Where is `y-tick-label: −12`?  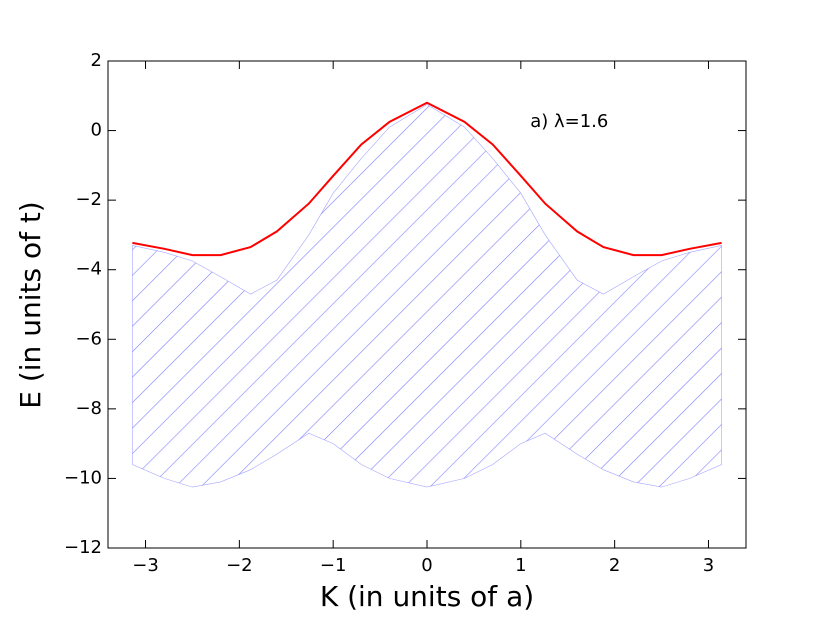
y-tick-label: −12 is located at coordinates (83, 547).